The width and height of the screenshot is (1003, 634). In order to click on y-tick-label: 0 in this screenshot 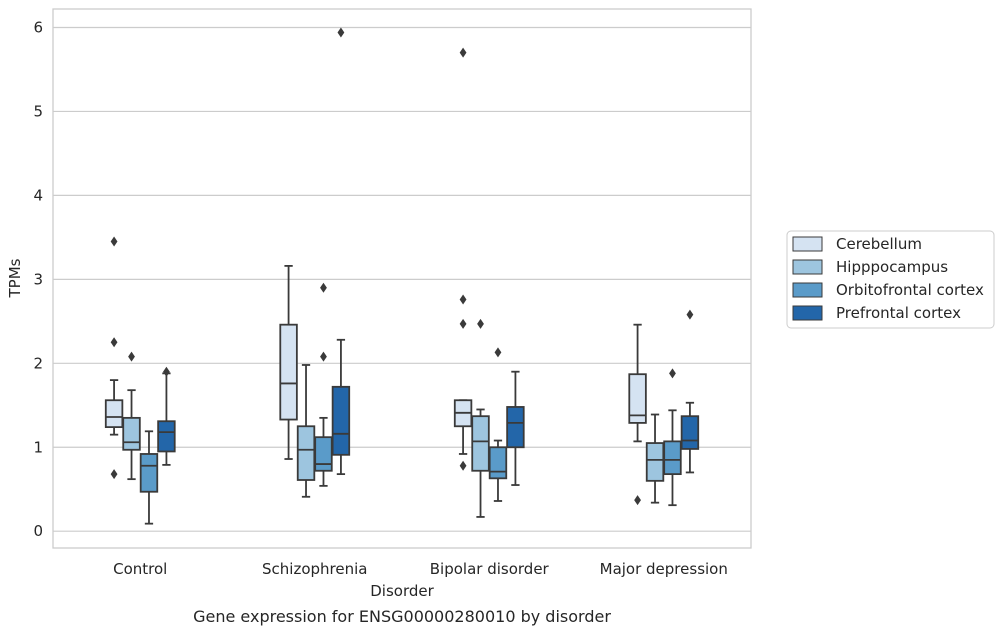, I will do `click(38, 531)`.